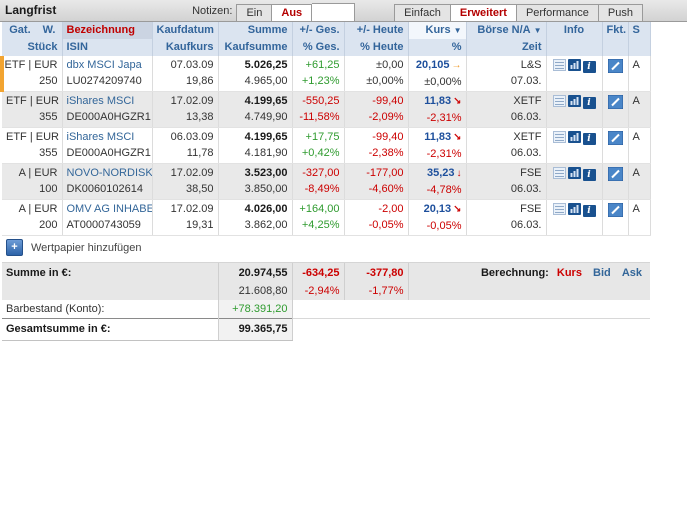  I want to click on calc-option-kurs: Kurs, so click(569, 273).